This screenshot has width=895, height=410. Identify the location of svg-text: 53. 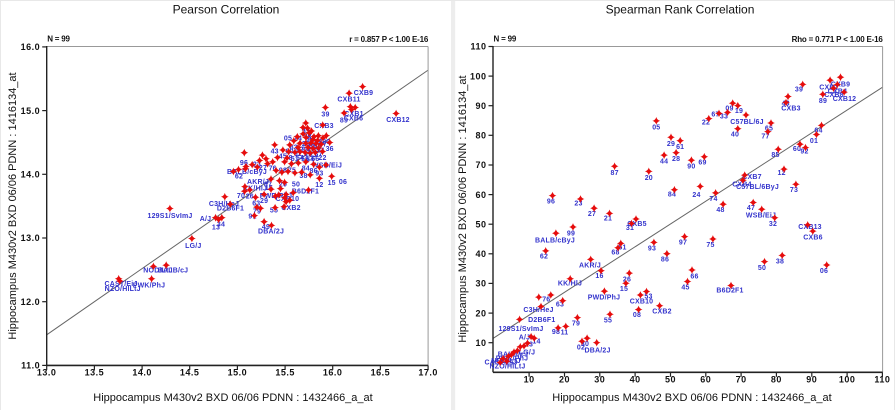
(648, 297).